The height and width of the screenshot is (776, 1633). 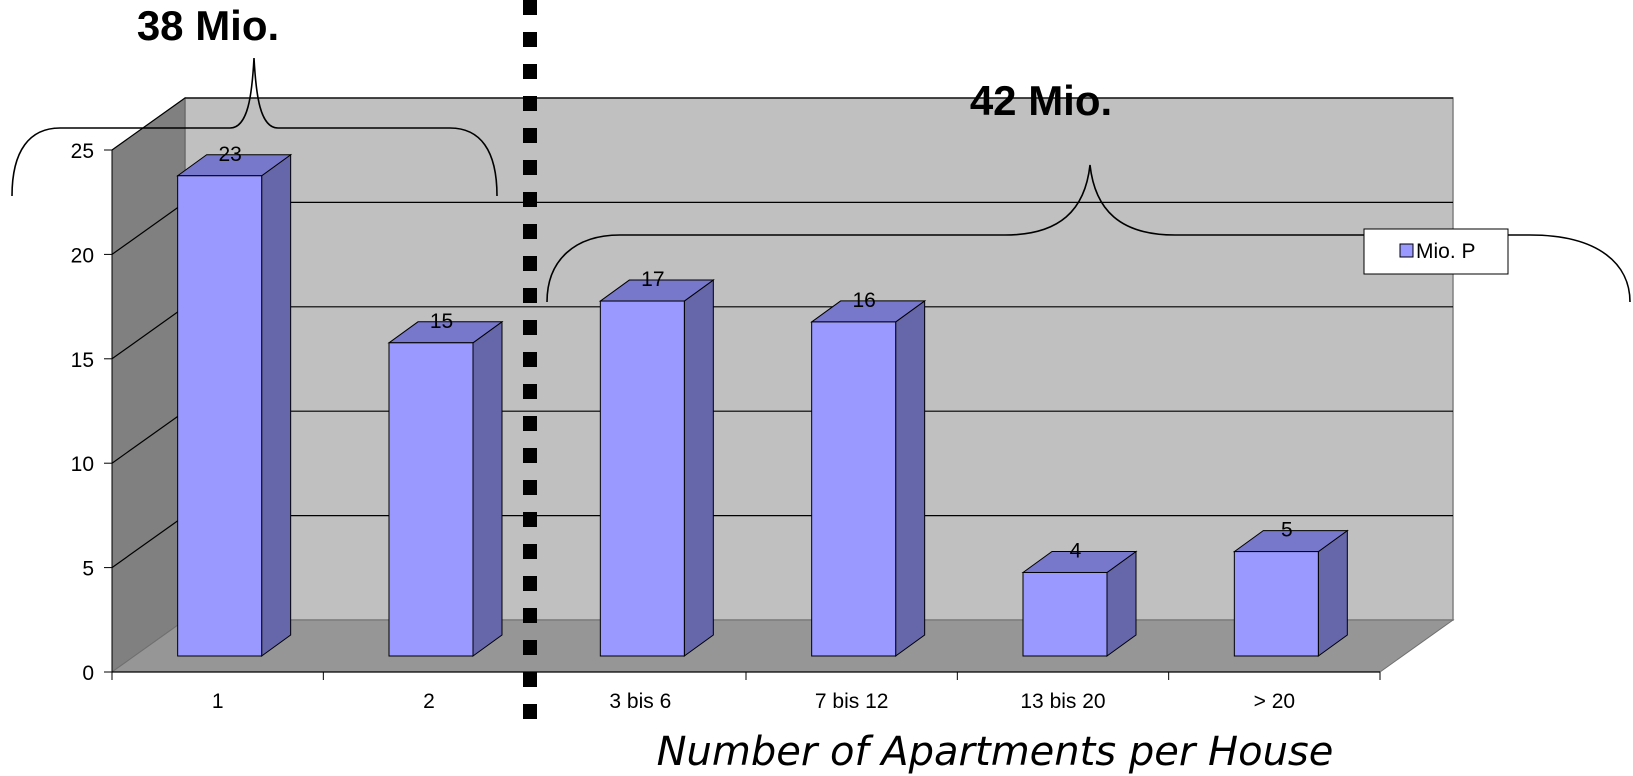 I want to click on annotation-right: 42 Mio., so click(x=1041, y=100).